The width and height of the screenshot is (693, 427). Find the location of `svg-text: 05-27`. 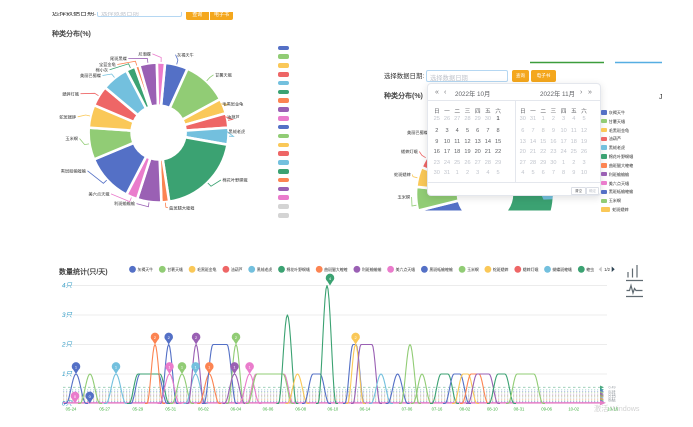

svg-text: 05-27 is located at coordinates (104, 409).